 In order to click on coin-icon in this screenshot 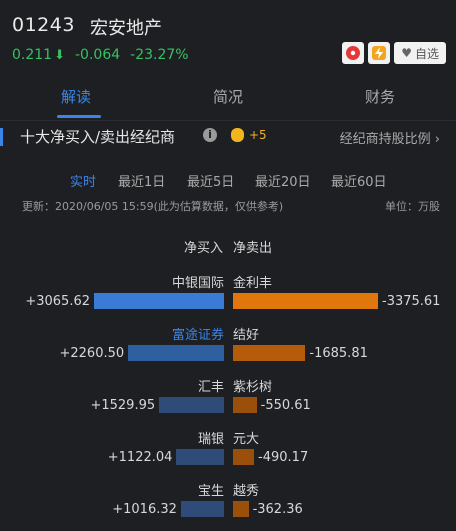, I will do `click(237, 135)`.